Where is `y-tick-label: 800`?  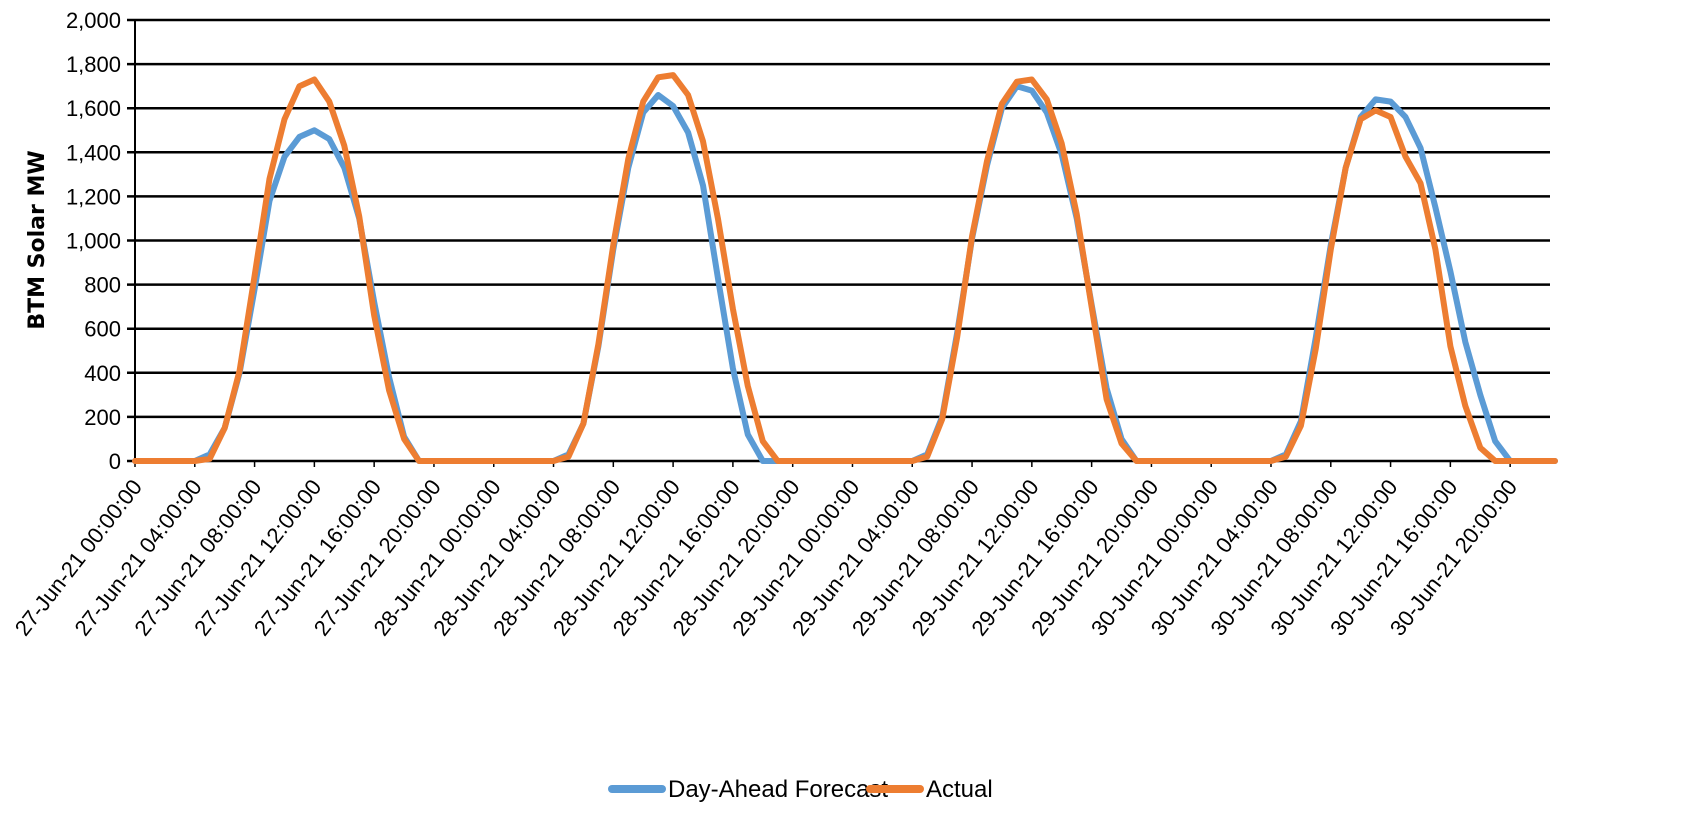
y-tick-label: 800 is located at coordinates (102, 285).